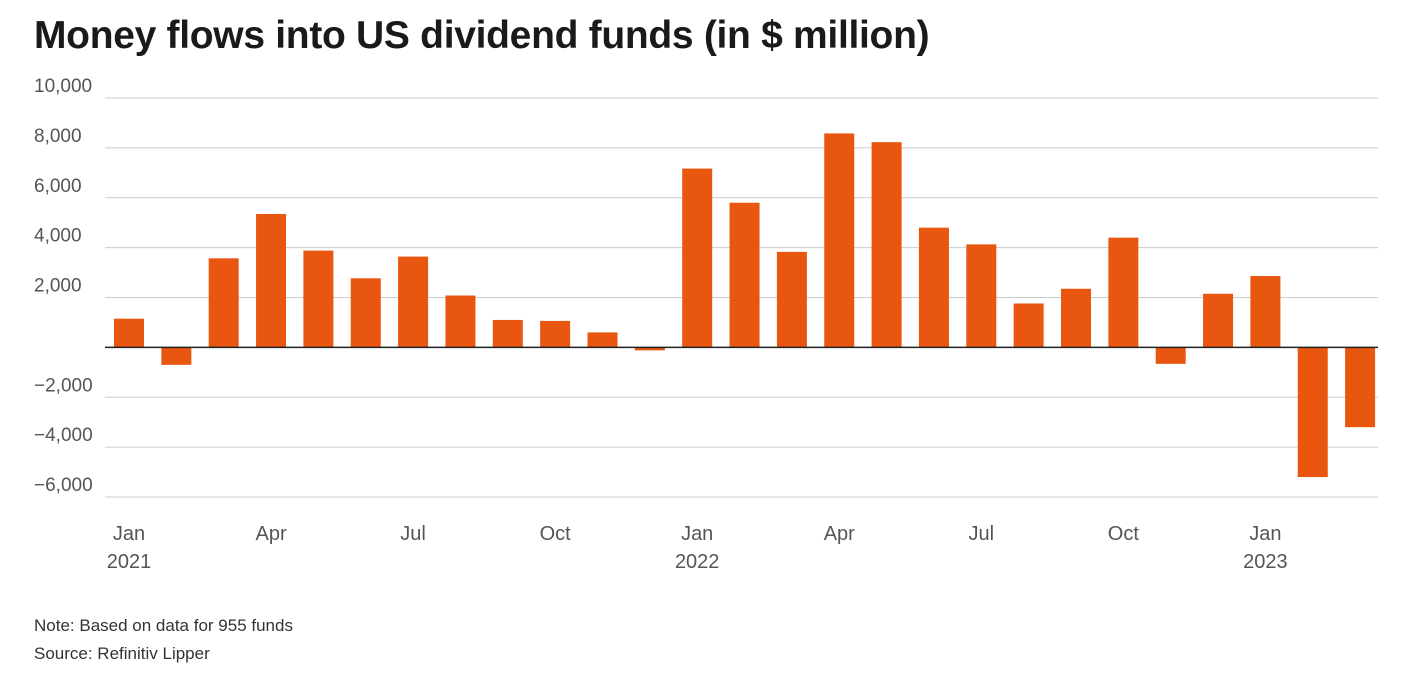 This screenshot has width=1402, height=676. Describe the element at coordinates (129, 562) in the screenshot. I see `x-tick-year-label: 2021` at that location.